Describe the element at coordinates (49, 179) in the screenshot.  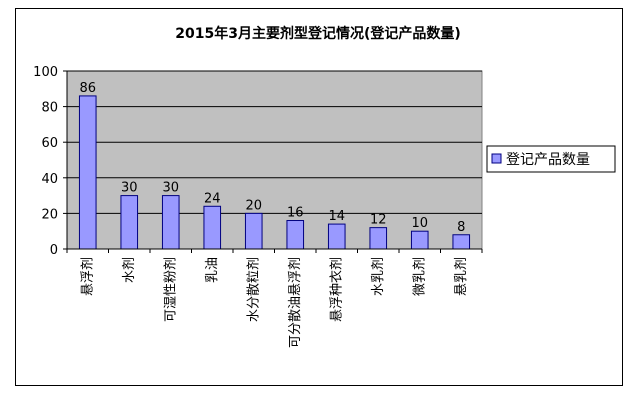
I see `y-tick-label: 40` at that location.